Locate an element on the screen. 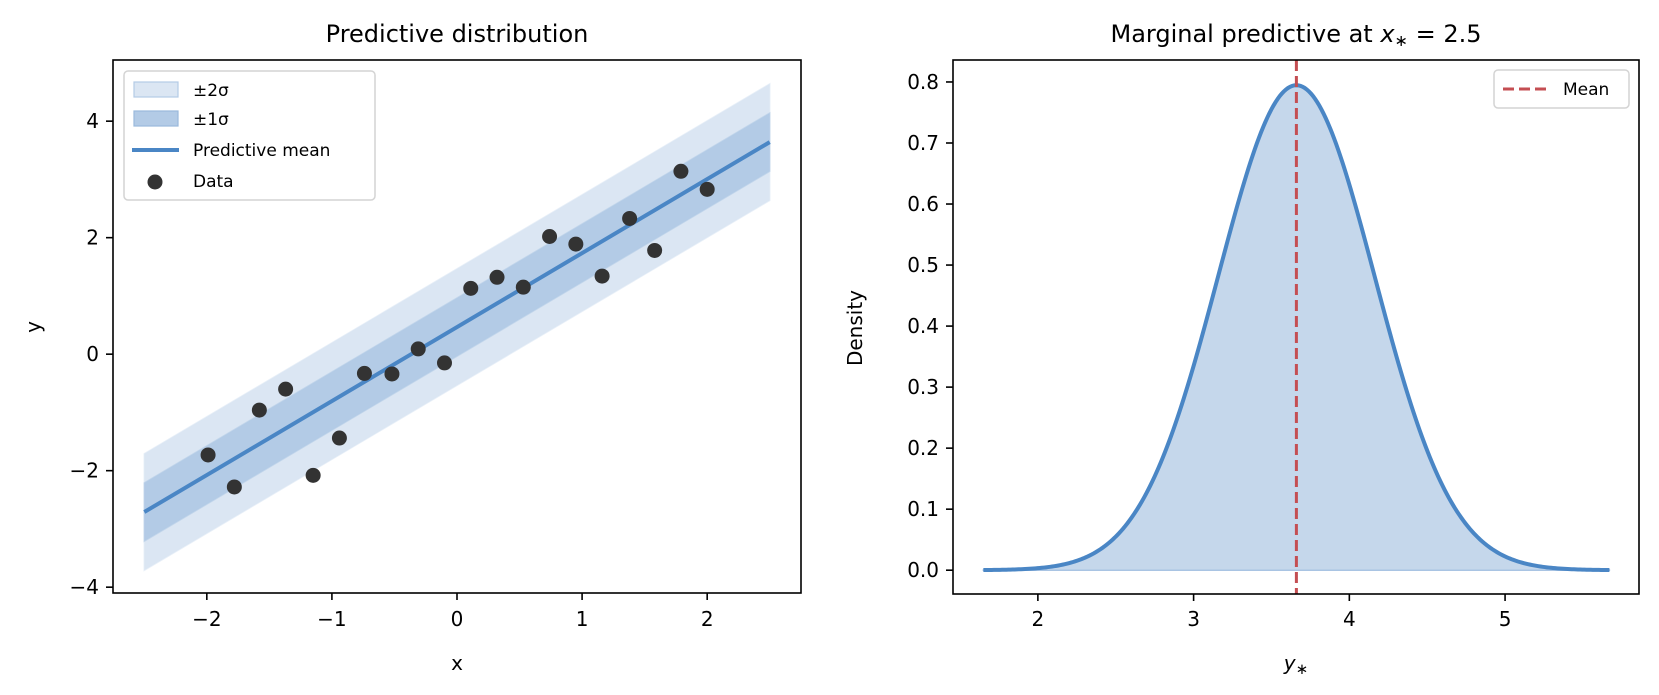  right-title-var: x is located at coordinates (1387, 34).